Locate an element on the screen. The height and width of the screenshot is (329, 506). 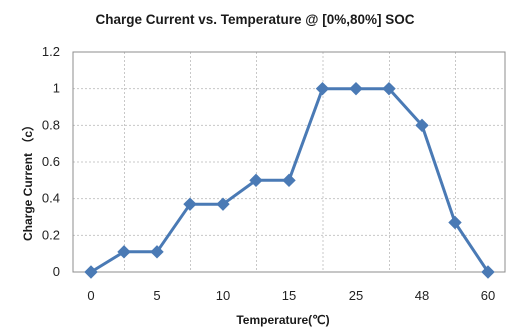
y-tick-label: 0.6 is located at coordinates (51, 161).